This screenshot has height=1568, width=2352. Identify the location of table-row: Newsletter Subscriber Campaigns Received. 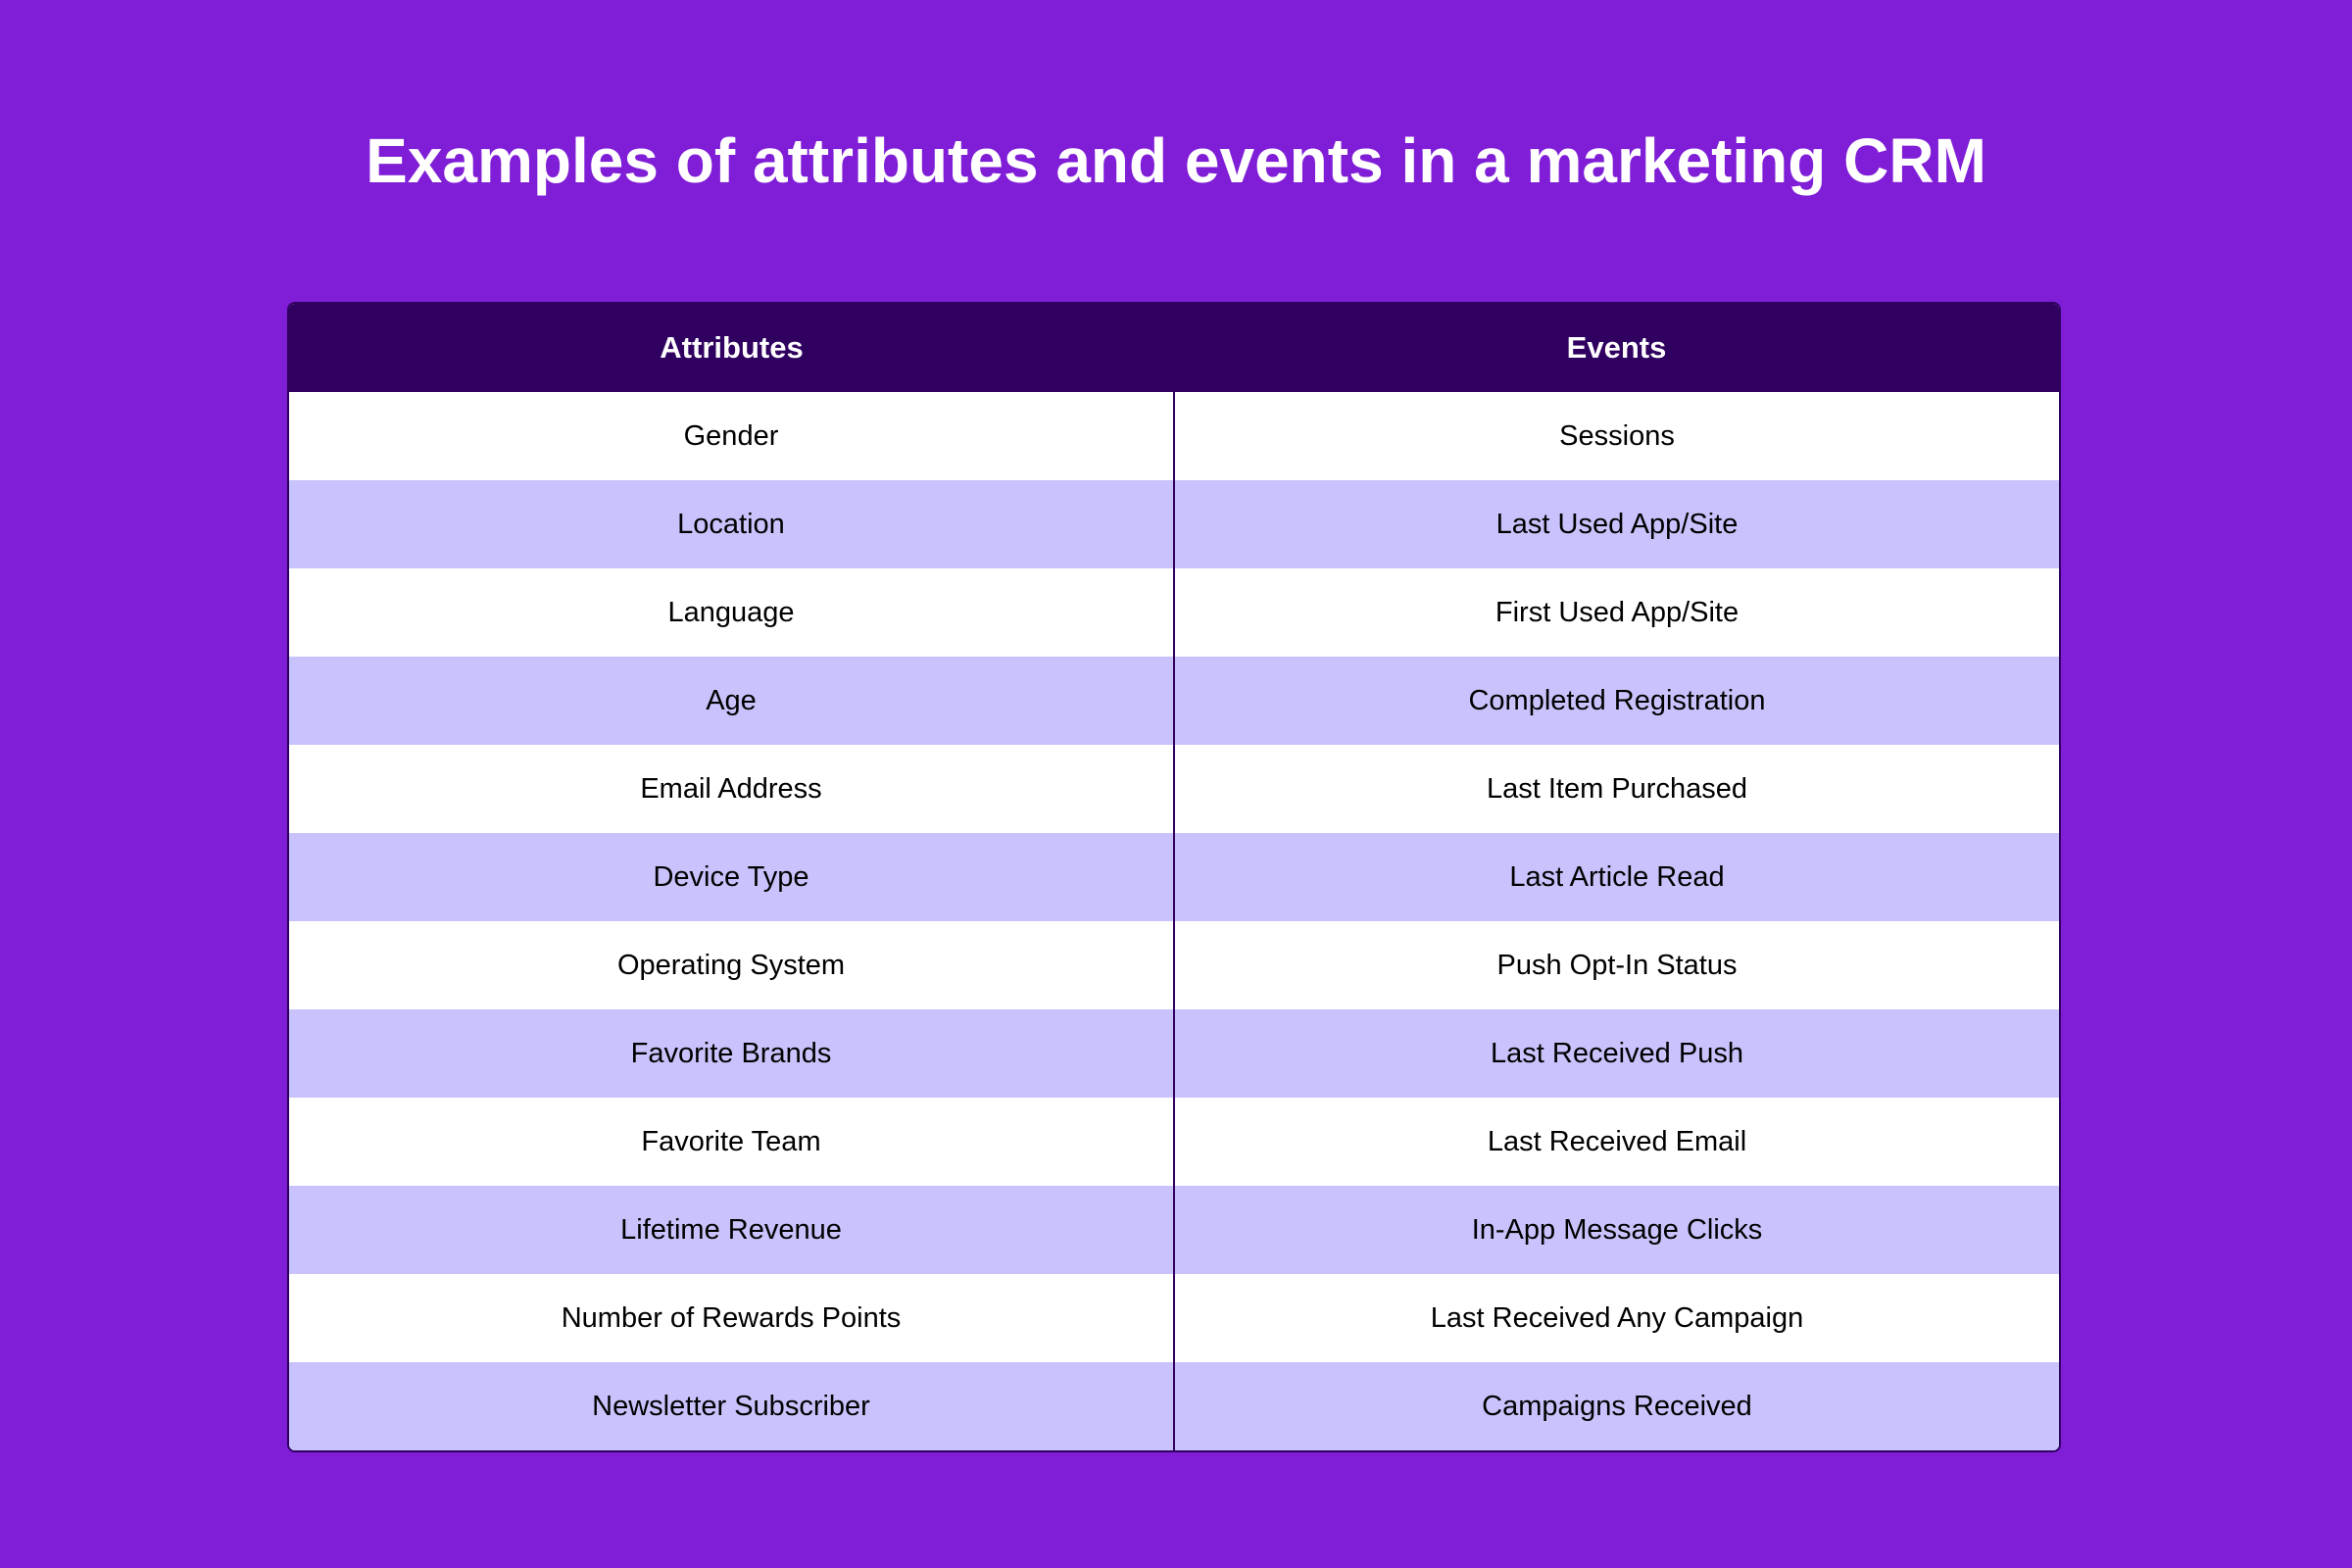
(1174, 1406).